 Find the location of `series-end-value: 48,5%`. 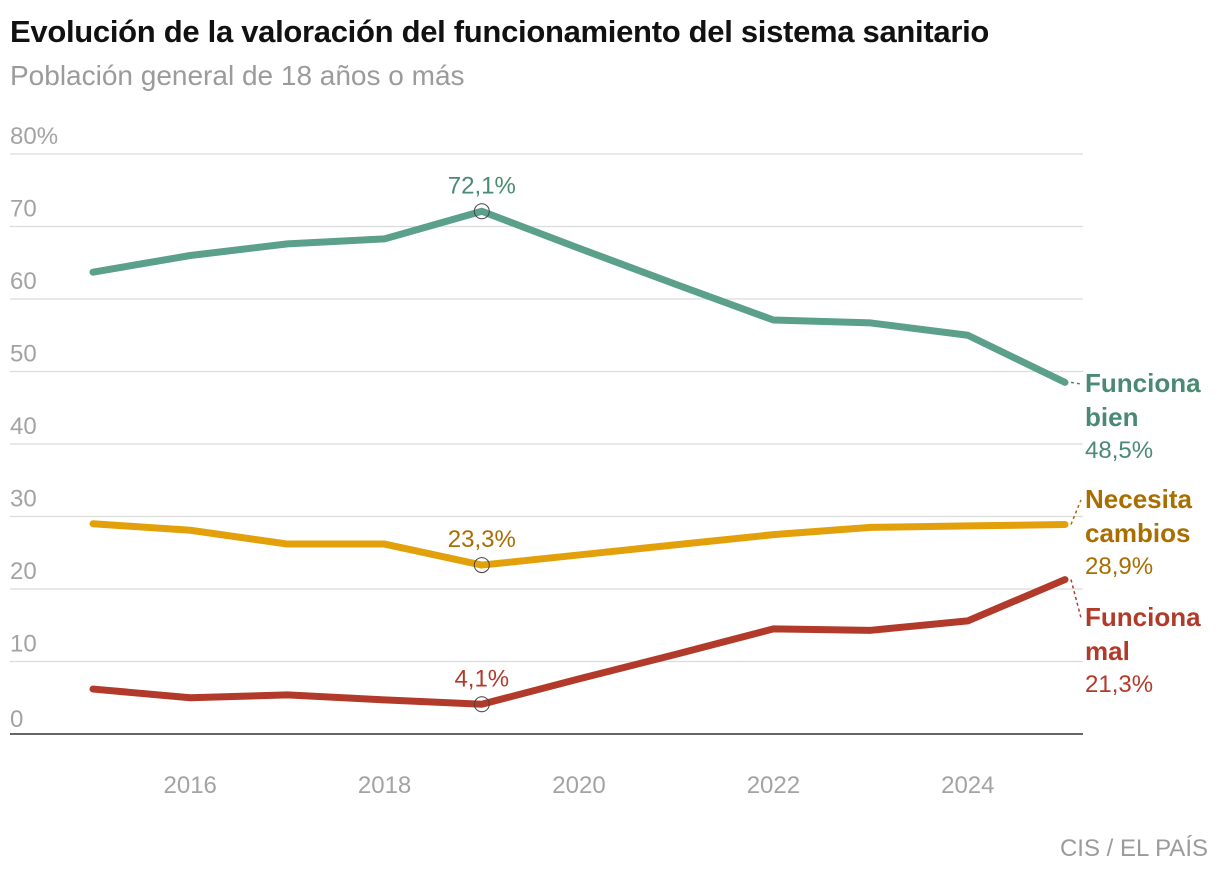

series-end-value: 48,5% is located at coordinates (1119, 450).